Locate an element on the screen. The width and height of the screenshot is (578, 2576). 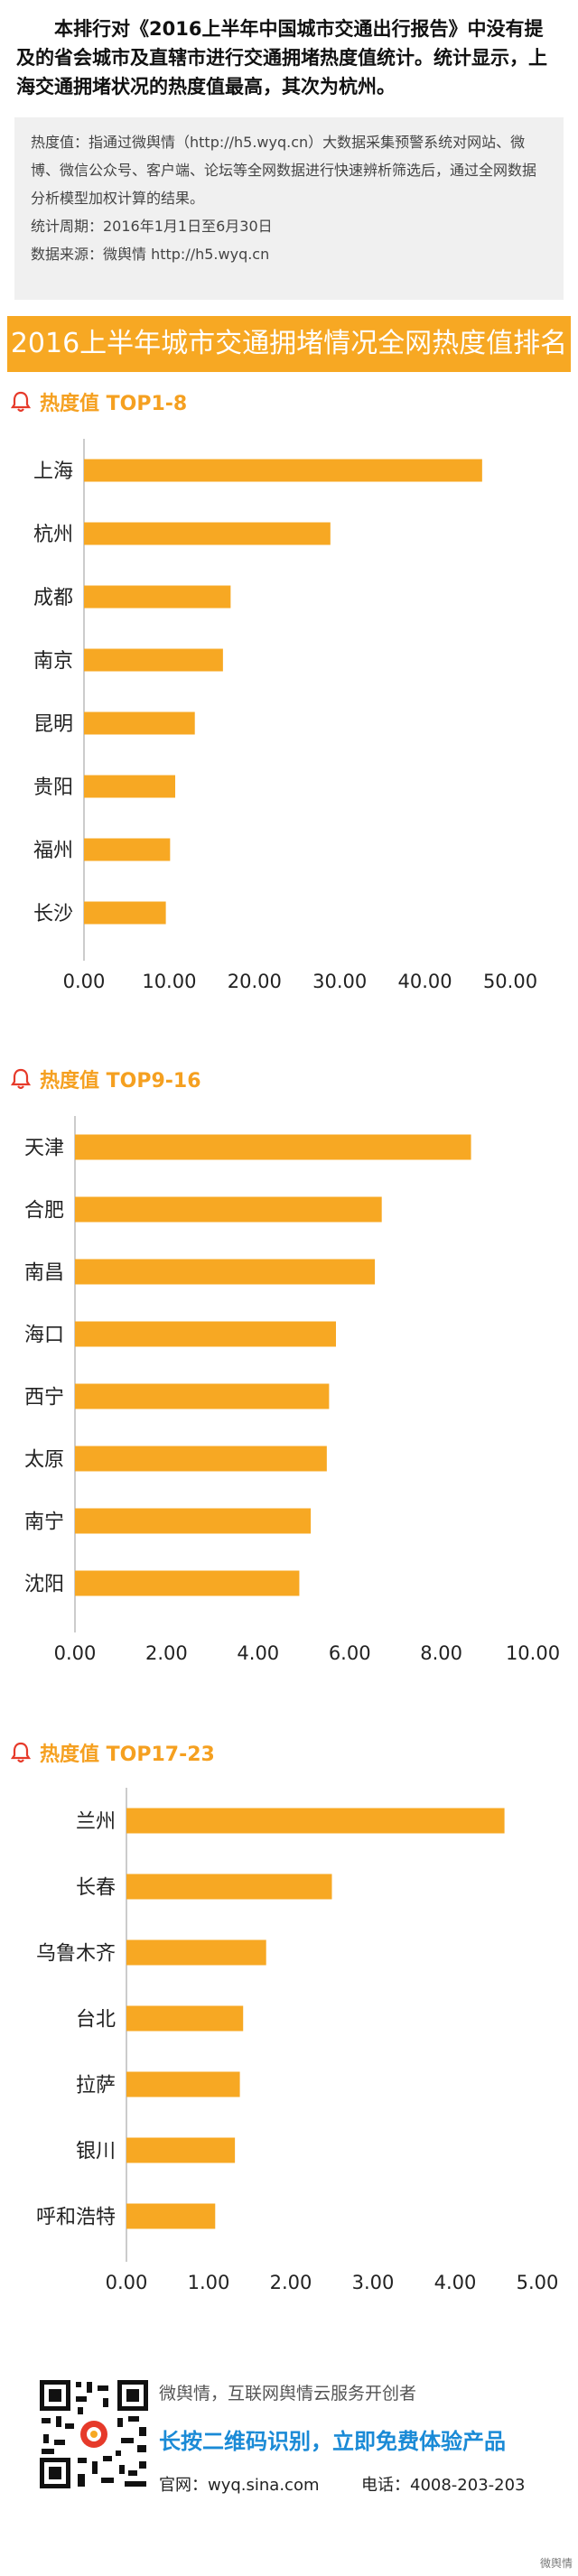
category-label: 贵阳 is located at coordinates (53, 788).